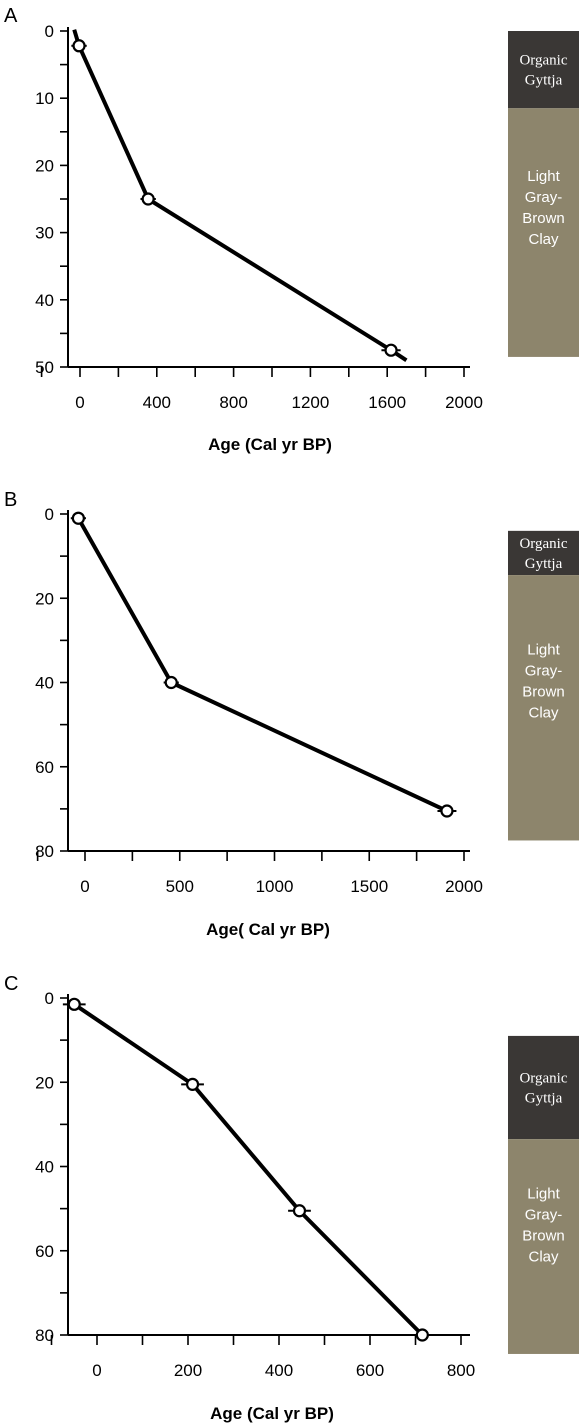  What do you see at coordinates (188, 1370) in the screenshot?
I see `x-tick-label: 200` at bounding box center [188, 1370].